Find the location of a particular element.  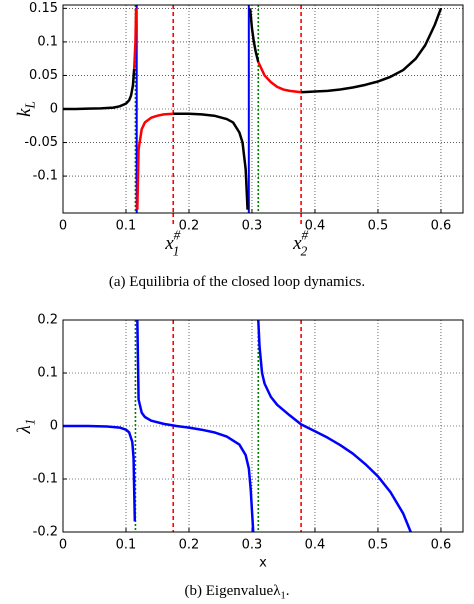

caption: (b) Eigenvalueλ1. is located at coordinates (237, 592).